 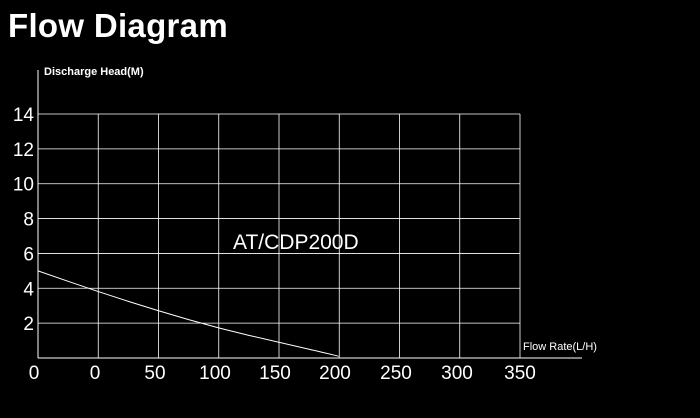 I want to click on x-tick-label: 200, so click(x=335, y=373).